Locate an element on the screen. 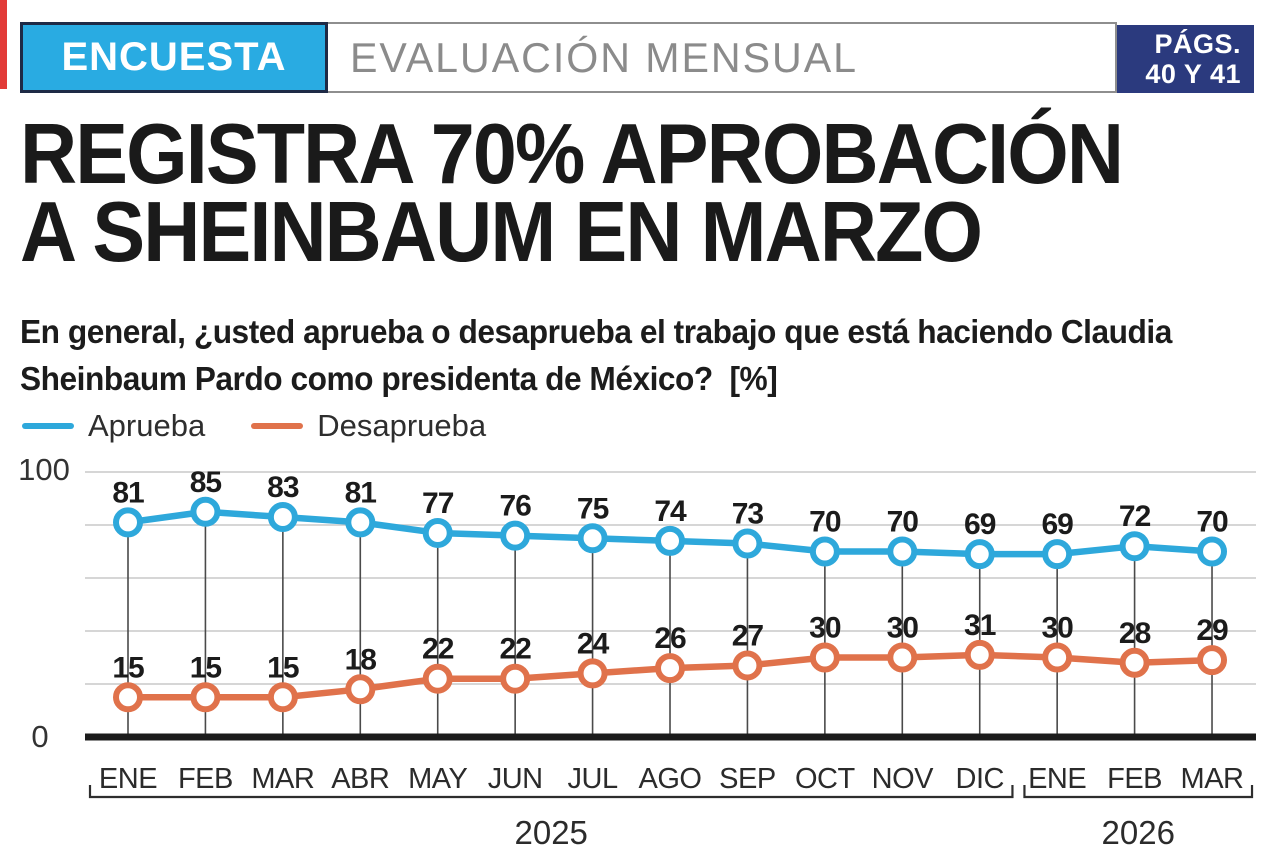  x-axis-baseline is located at coordinates (670, 737).